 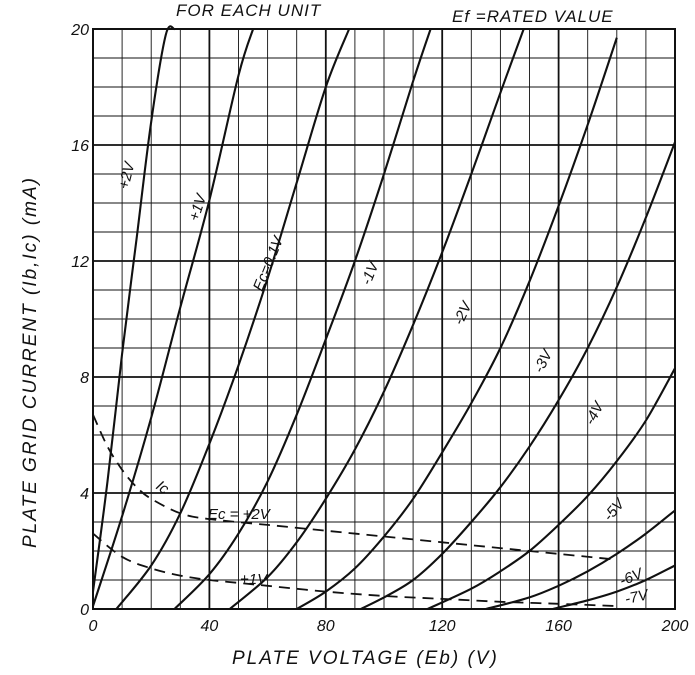 I want to click on curve-label-minus4v: -4V, so click(x=595, y=413).